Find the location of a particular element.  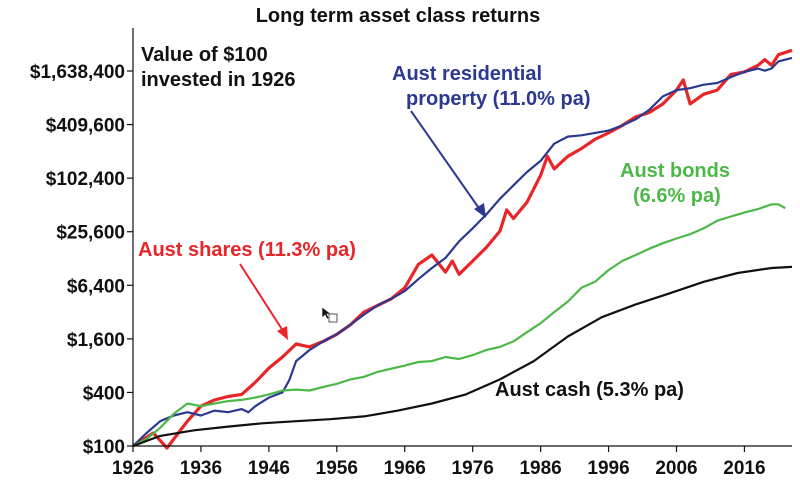

mouse-cursor-icon is located at coordinates (329, 314).